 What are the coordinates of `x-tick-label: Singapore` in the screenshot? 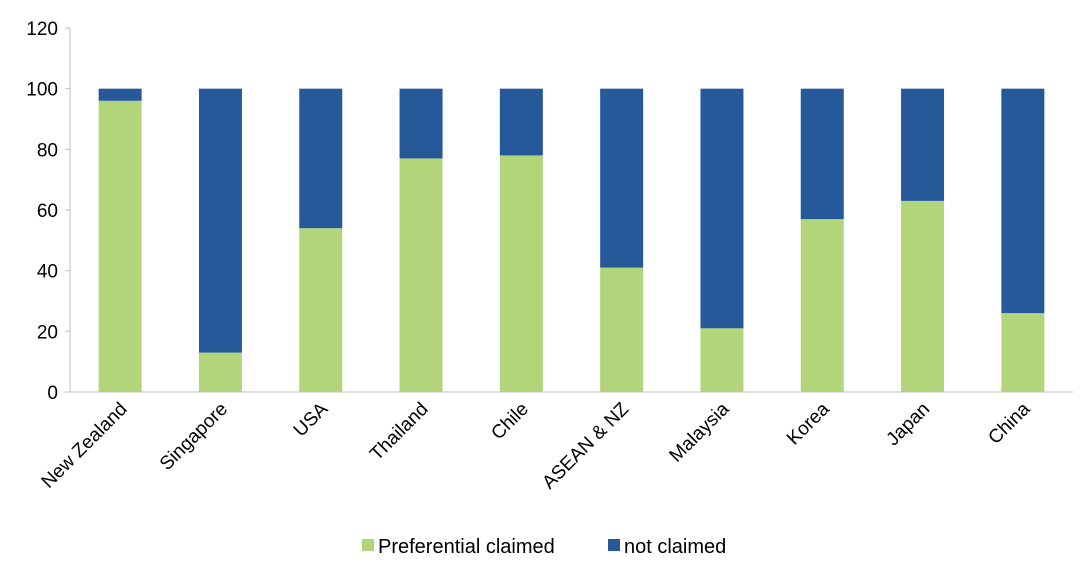 It's located at (194, 437).